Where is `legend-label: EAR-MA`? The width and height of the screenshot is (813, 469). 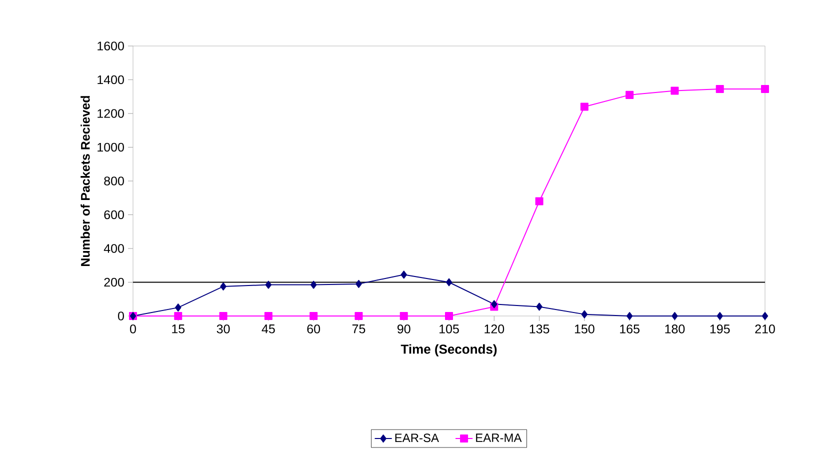
legend-label: EAR-MA is located at coordinates (499, 438).